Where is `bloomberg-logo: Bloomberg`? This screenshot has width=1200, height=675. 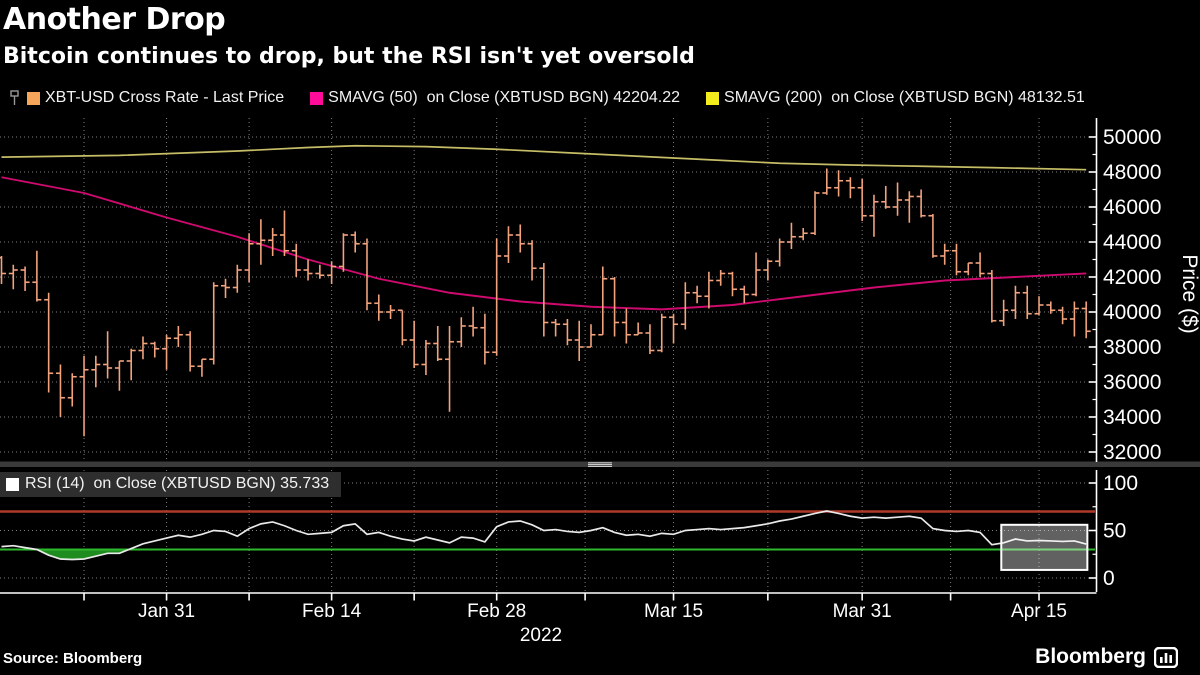 bloomberg-logo: Bloomberg is located at coordinates (1106, 657).